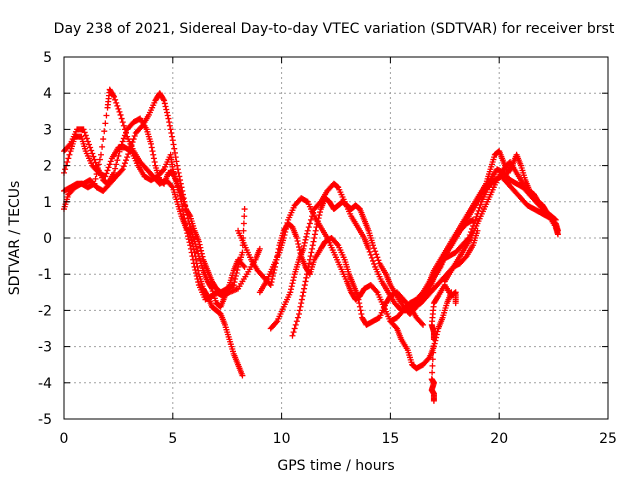 This screenshot has height=480, width=640. Describe the element at coordinates (335, 466) in the screenshot. I see `x-axis-label: GPS time / hours` at that location.